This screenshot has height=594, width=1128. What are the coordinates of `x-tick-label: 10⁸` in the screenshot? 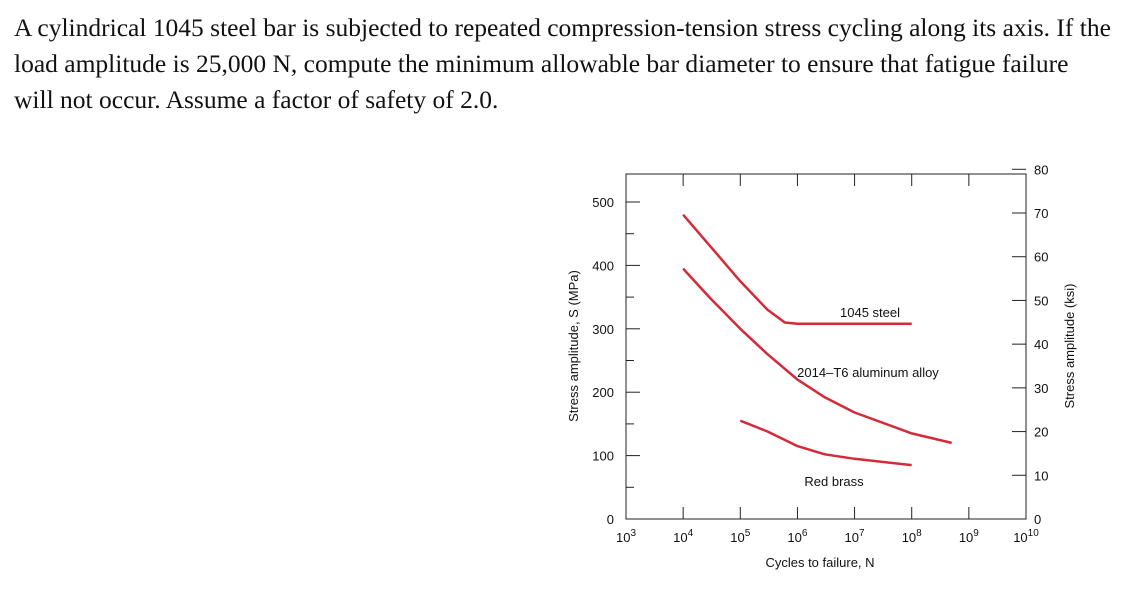 It's located at (912, 536).